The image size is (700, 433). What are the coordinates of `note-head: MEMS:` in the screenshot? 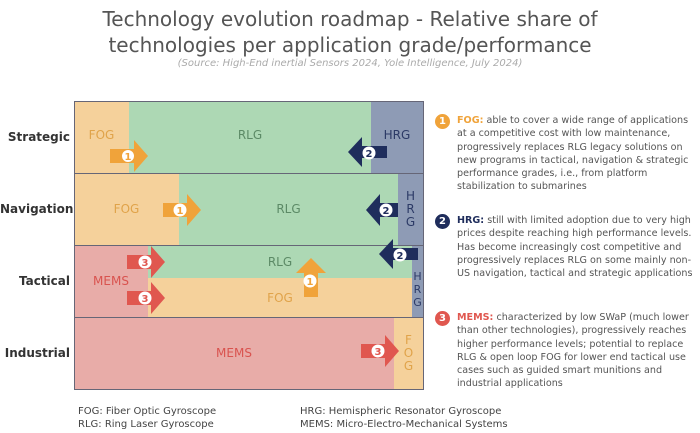 It's located at (475, 317).